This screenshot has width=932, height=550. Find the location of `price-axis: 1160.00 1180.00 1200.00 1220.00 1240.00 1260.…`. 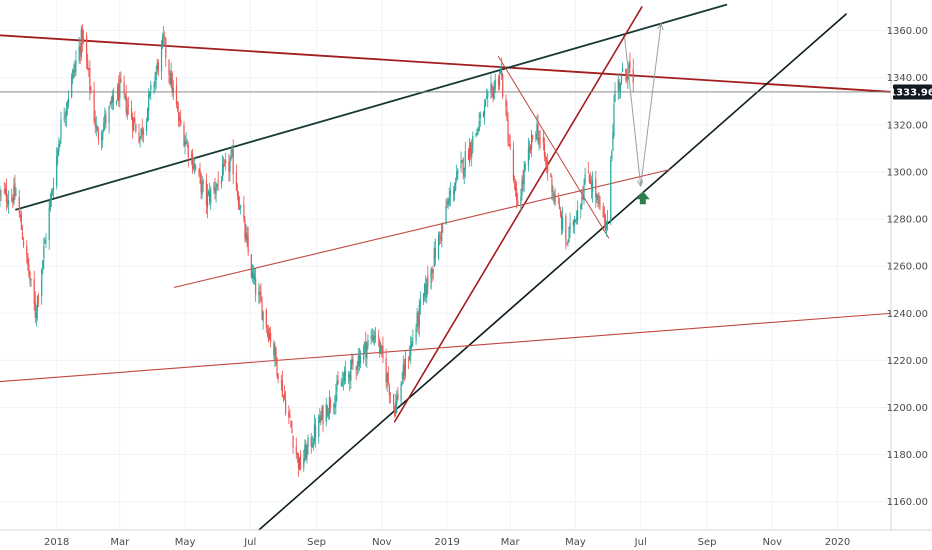

price-axis: 1160.00 1180.00 1200.00 1220.00 1240.00 1260.… is located at coordinates (907, 265).